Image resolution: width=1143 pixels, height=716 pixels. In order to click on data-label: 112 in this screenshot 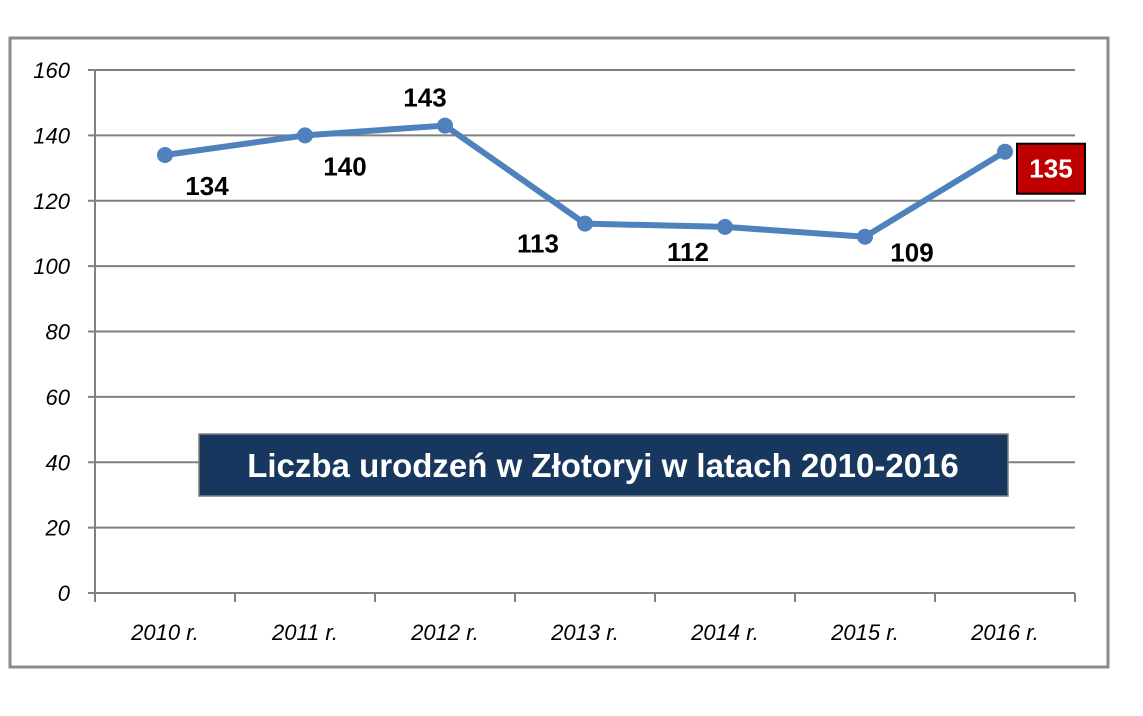, I will do `click(688, 252)`.